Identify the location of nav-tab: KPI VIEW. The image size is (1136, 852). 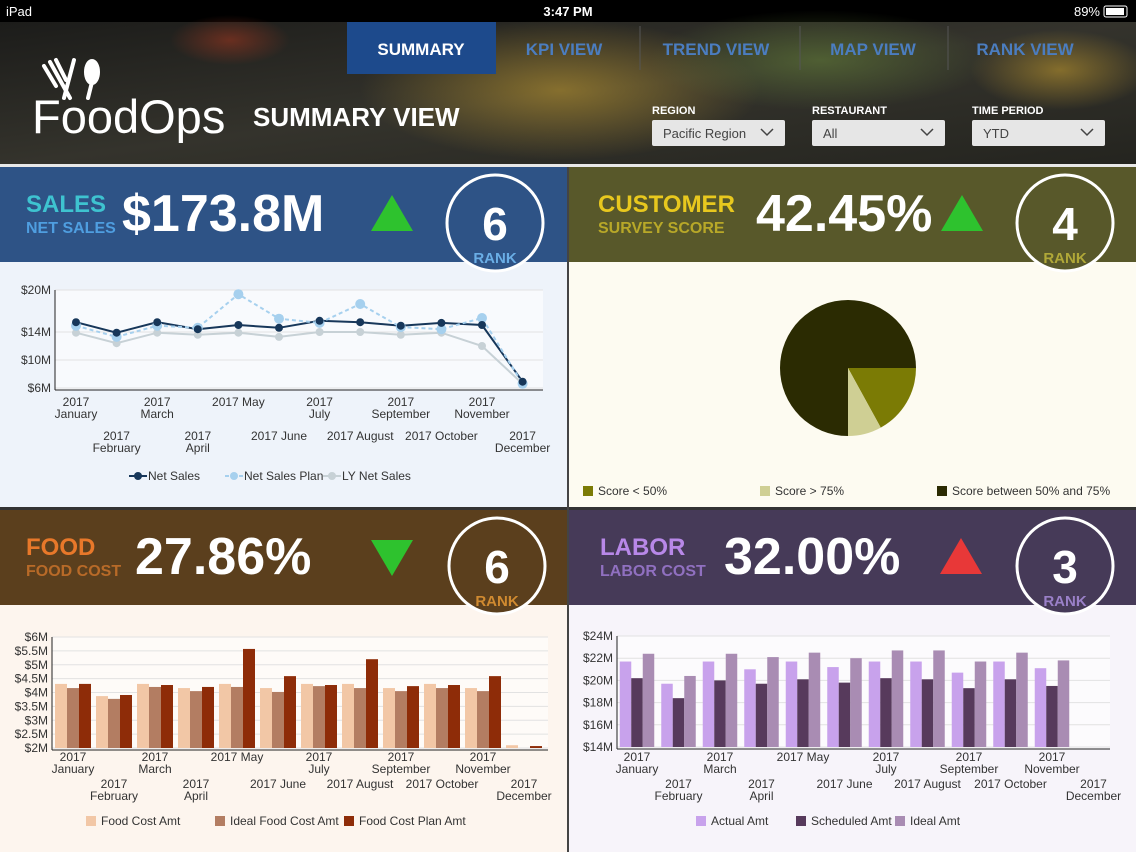
(564, 49).